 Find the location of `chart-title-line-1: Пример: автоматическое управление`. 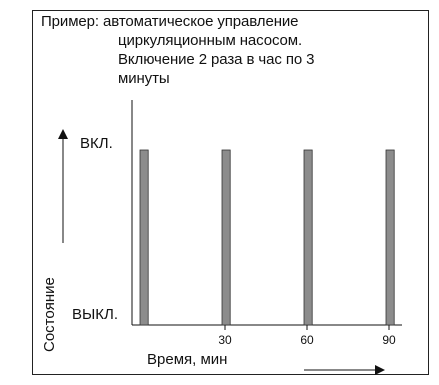

chart-title-line-1: Пример: автоматическое управление is located at coordinates (170, 21).